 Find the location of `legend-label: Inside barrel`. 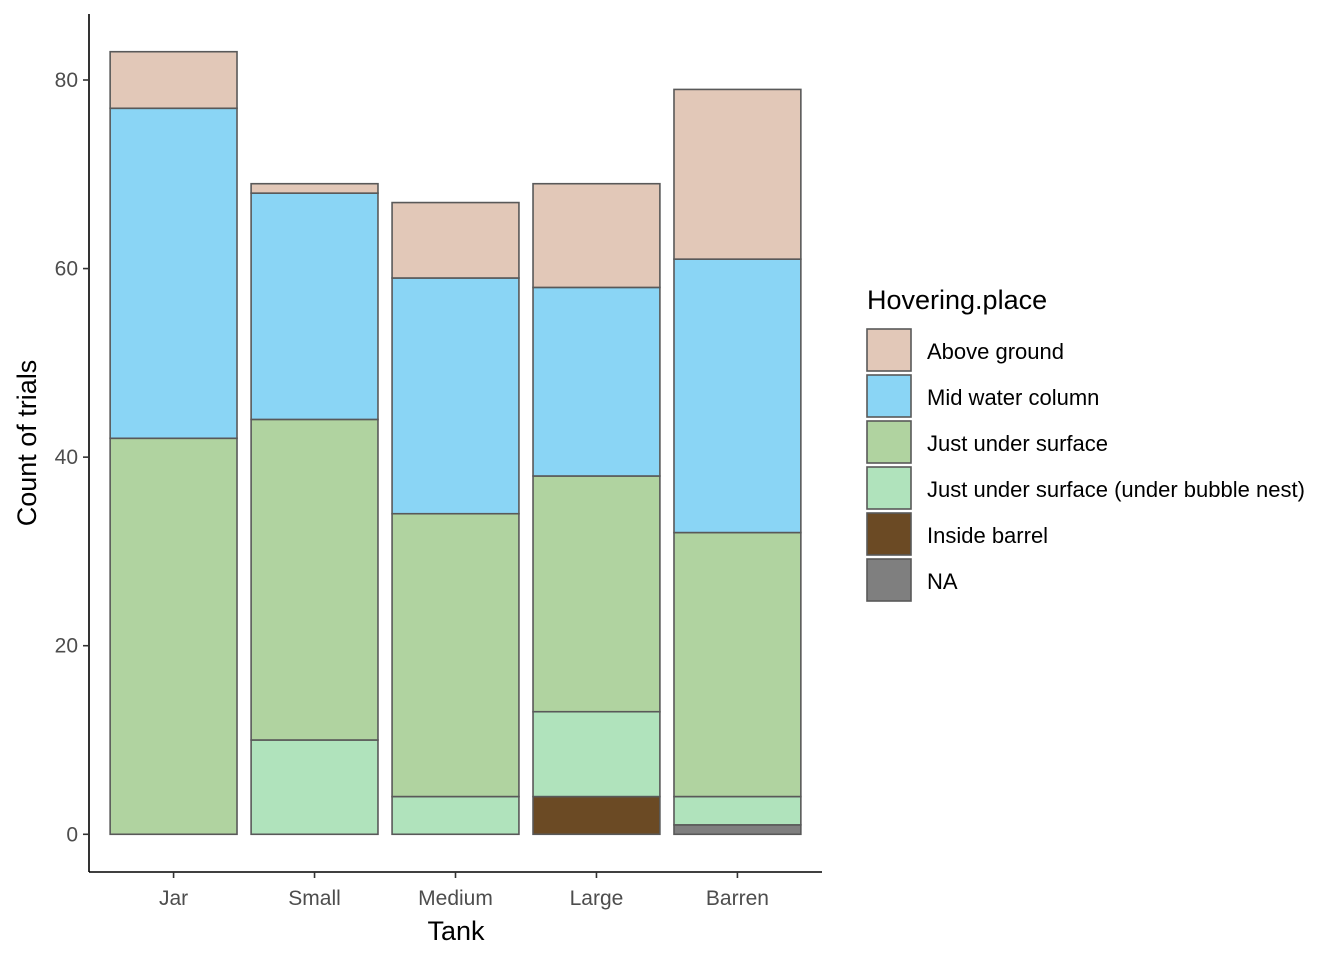

legend-label: Inside barrel is located at coordinates (987, 535).